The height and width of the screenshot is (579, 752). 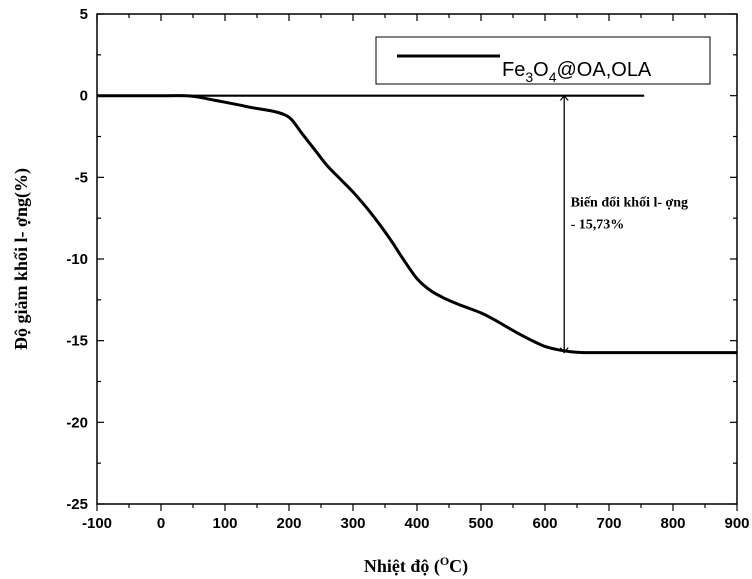 What do you see at coordinates (480, 523) in the screenshot?
I see `x-tick-label: 500` at bounding box center [480, 523].